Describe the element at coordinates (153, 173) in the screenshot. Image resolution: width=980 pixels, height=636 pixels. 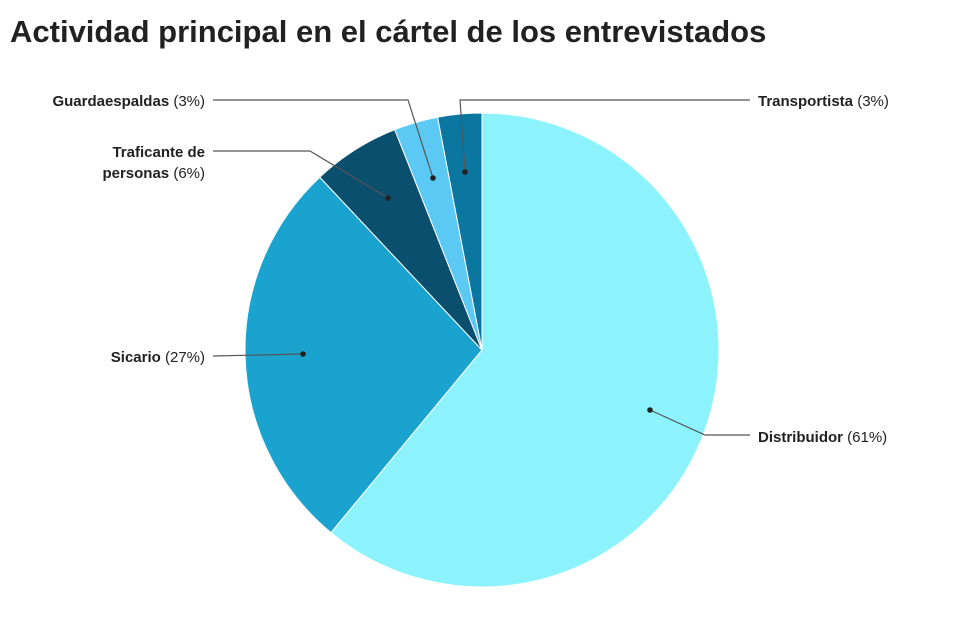
I see `slice-label: personas (6%)` at that location.